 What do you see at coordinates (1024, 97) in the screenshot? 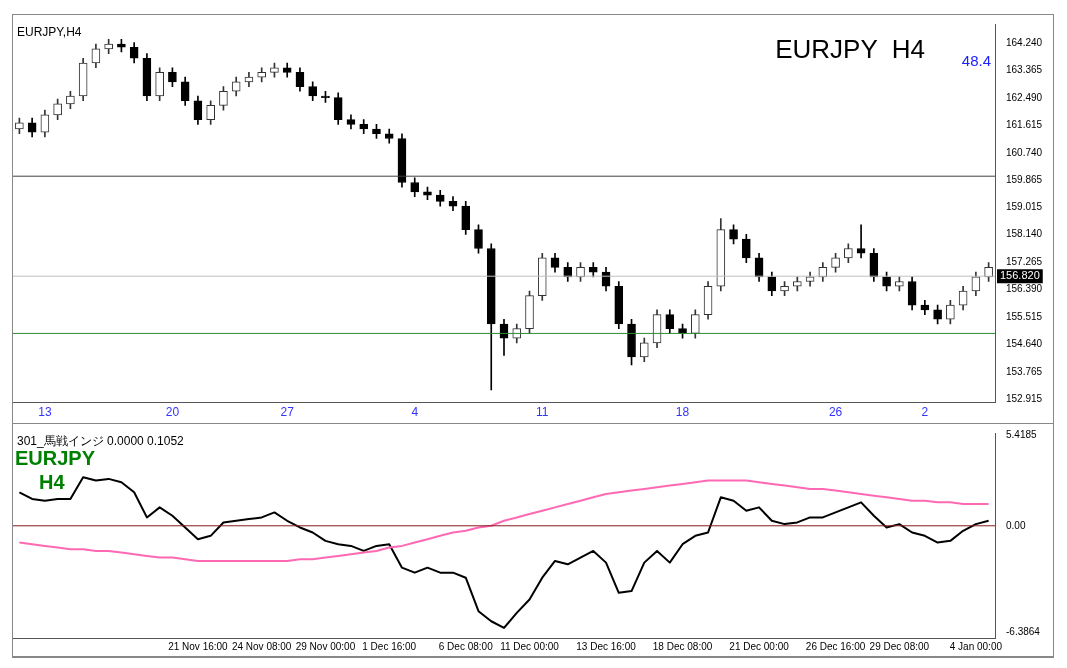
I see `y-tick-label: 162.490` at bounding box center [1024, 97].